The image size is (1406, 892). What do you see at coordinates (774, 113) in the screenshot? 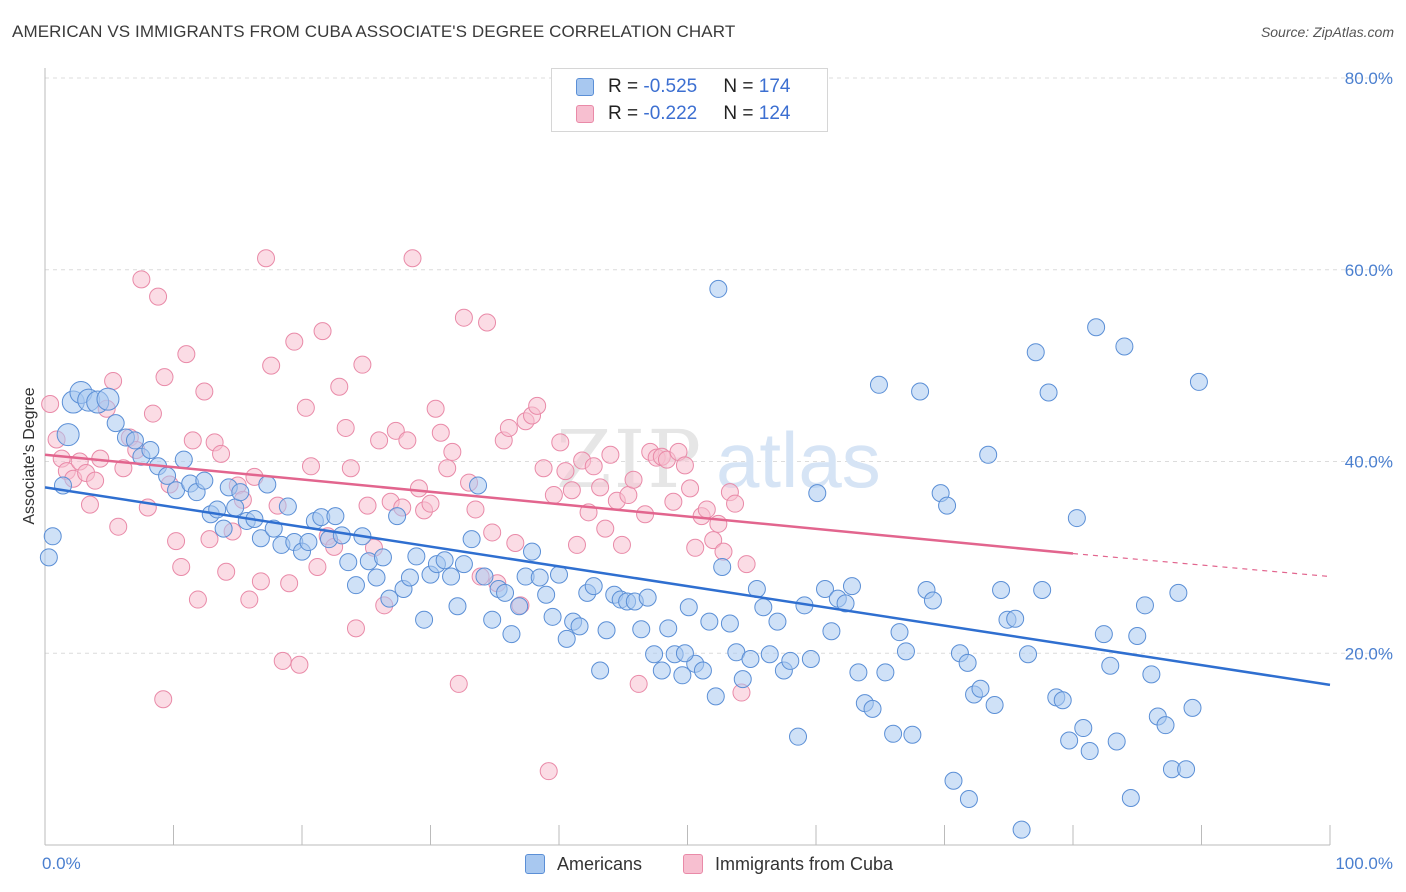
I see `legend-n-value: 124` at bounding box center [774, 113].